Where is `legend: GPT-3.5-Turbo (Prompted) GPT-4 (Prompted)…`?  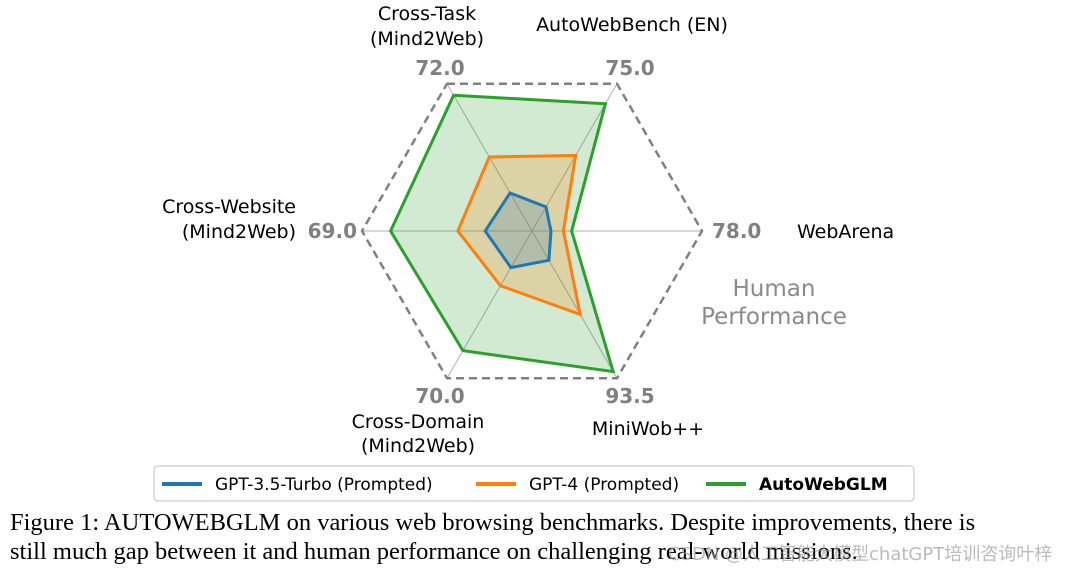
legend: GPT-3.5-Turbo (Prompted) GPT-4 (Prompted)… is located at coordinates (534, 483).